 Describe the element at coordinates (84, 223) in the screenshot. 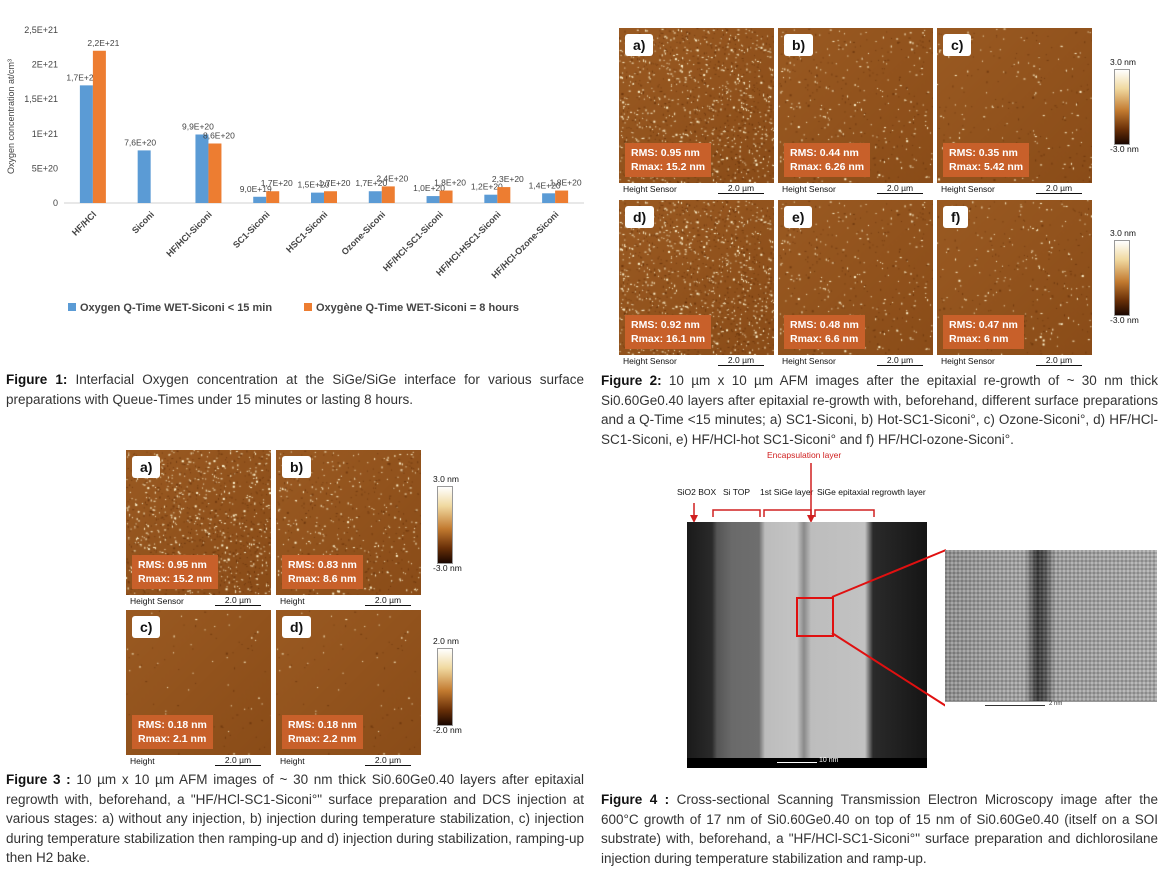

I see `x-tick-label: HF/HCl` at that location.